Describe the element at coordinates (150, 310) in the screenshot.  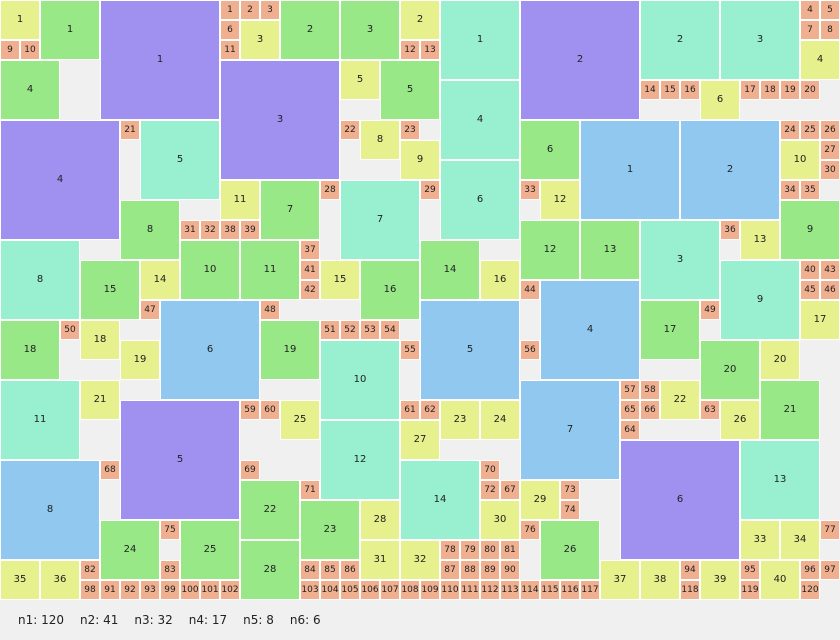
I see `tile-n1-47: 47` at that location.